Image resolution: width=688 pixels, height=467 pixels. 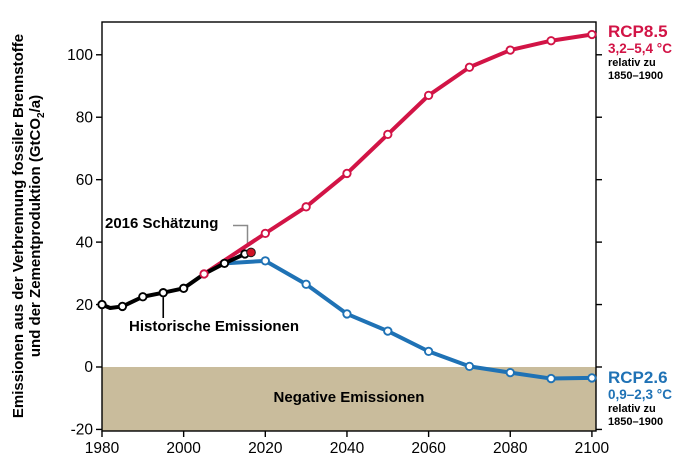 I want to click on estimate-2016-connector, so click(x=241, y=235).